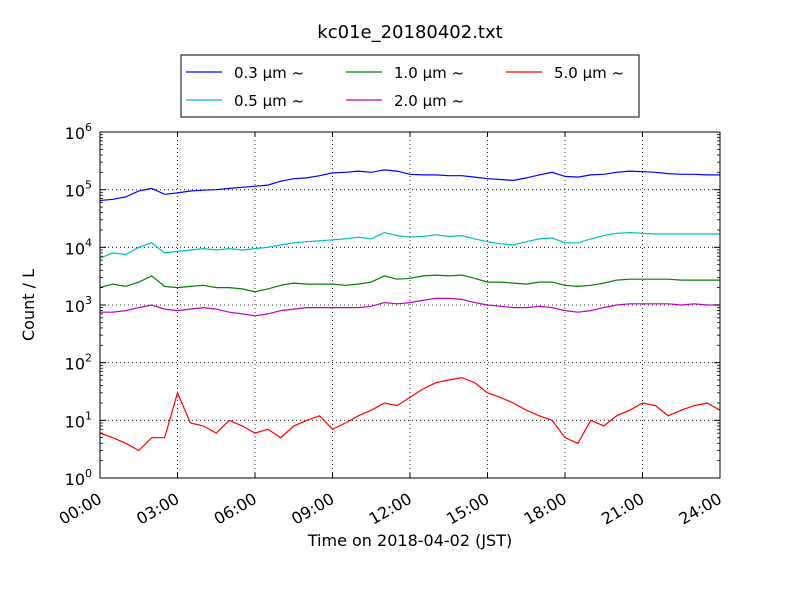 The height and width of the screenshot is (600, 800). I want to click on legend-box, so click(410, 86).